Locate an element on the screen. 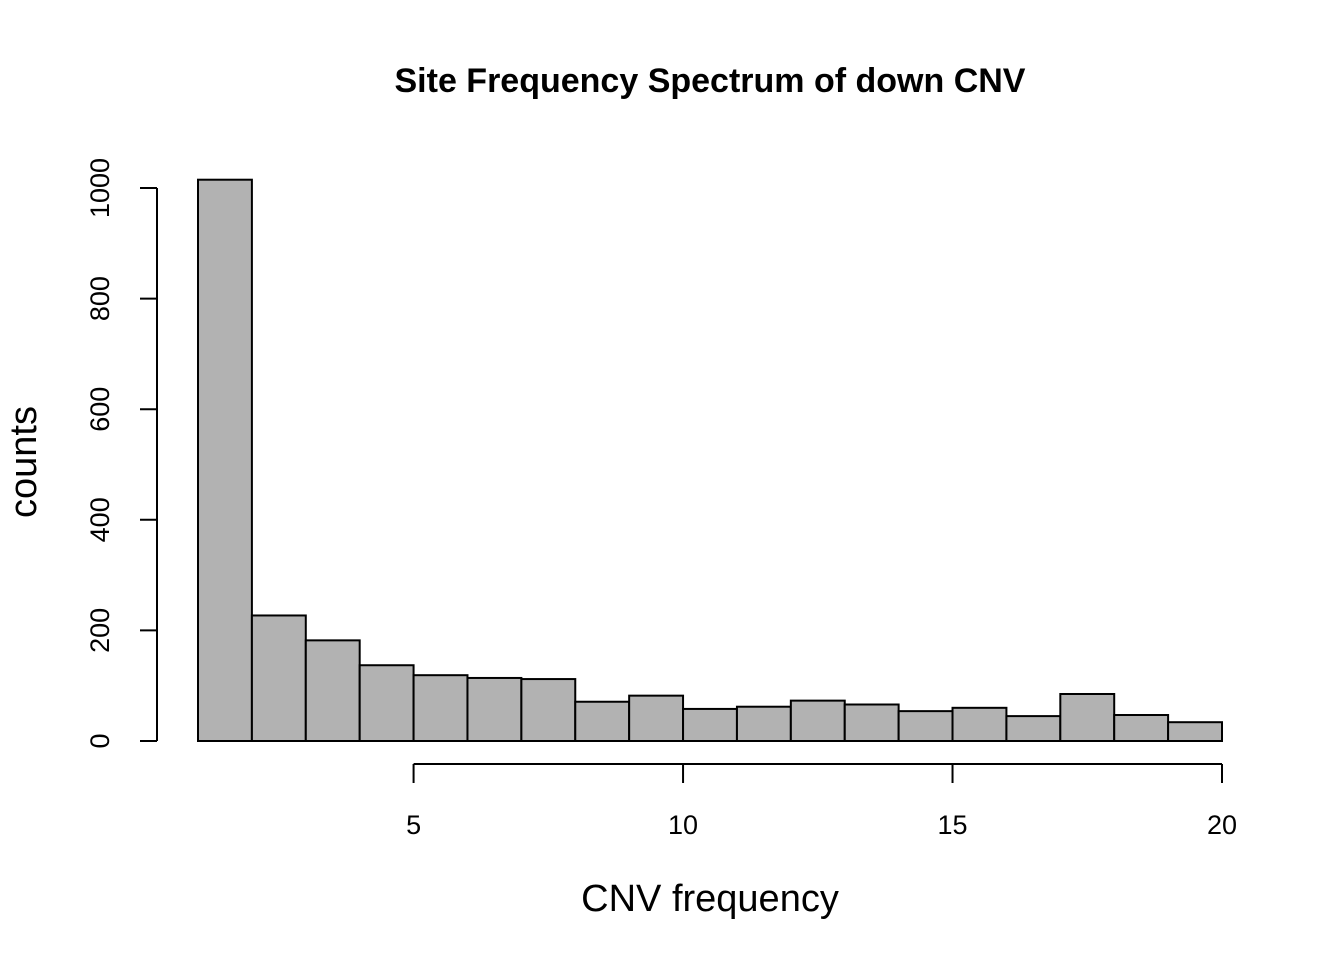 The width and height of the screenshot is (1344, 960). x-tick-label-10: 10 is located at coordinates (683, 825).